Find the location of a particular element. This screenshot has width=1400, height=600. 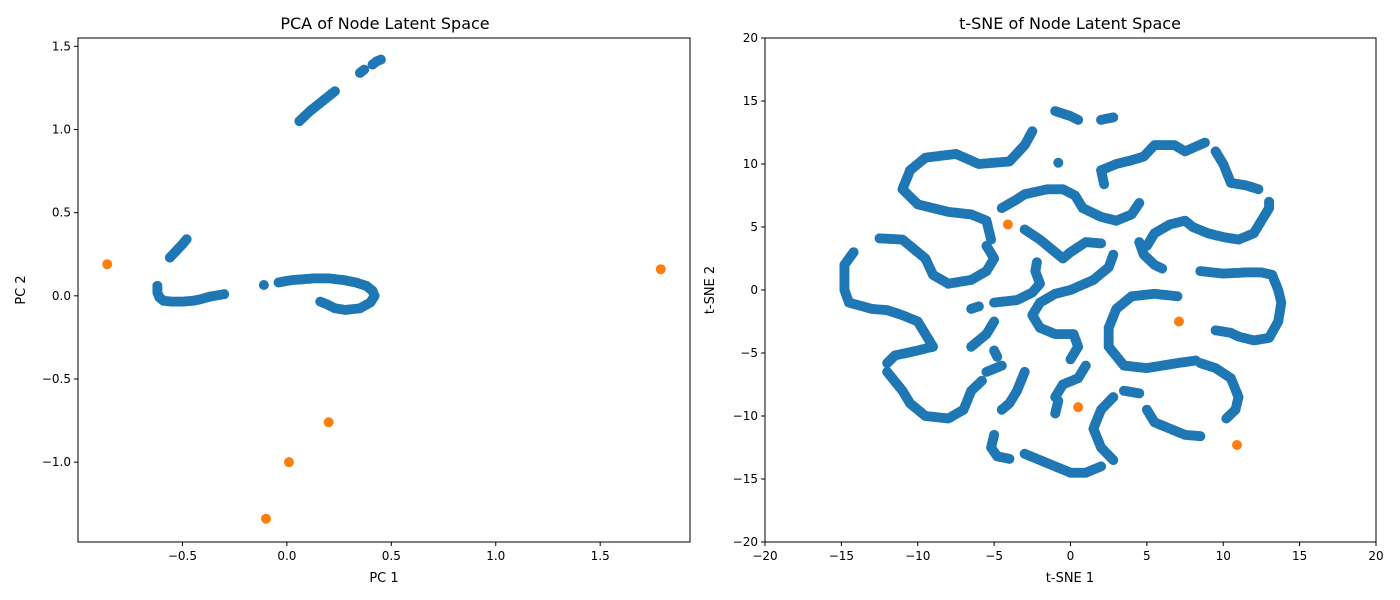

pca-y-tick-label: −0.5 is located at coordinates (56, 379).